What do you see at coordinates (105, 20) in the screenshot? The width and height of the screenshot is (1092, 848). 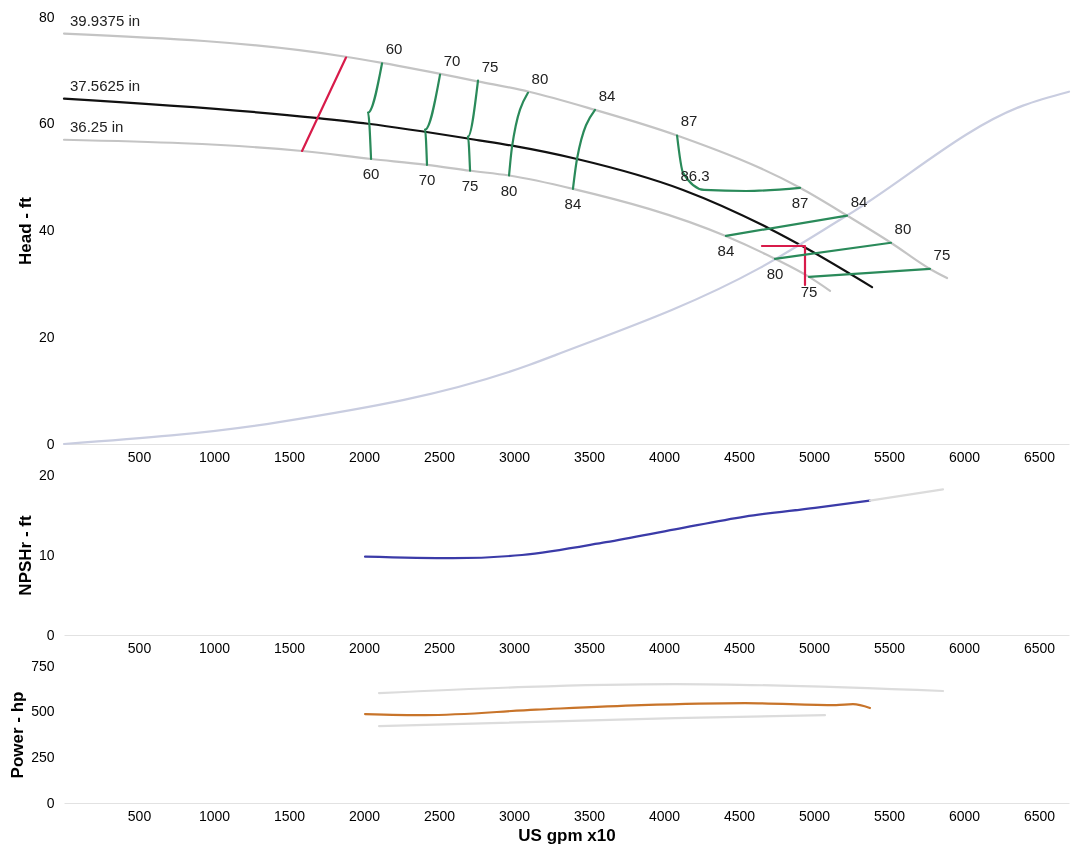 I see `series-label: 39.9375 in` at bounding box center [105, 20].